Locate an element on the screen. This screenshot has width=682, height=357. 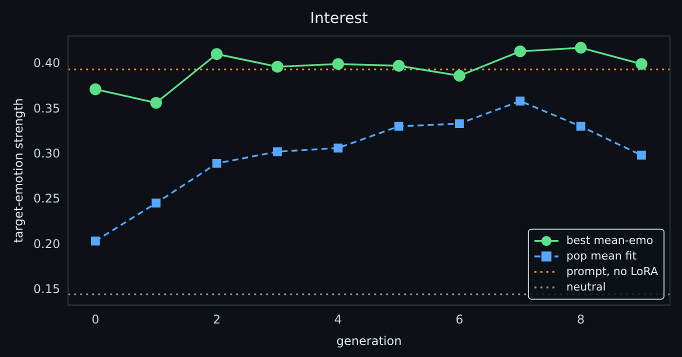
y-tick-label: 0.20 is located at coordinates (46, 243).